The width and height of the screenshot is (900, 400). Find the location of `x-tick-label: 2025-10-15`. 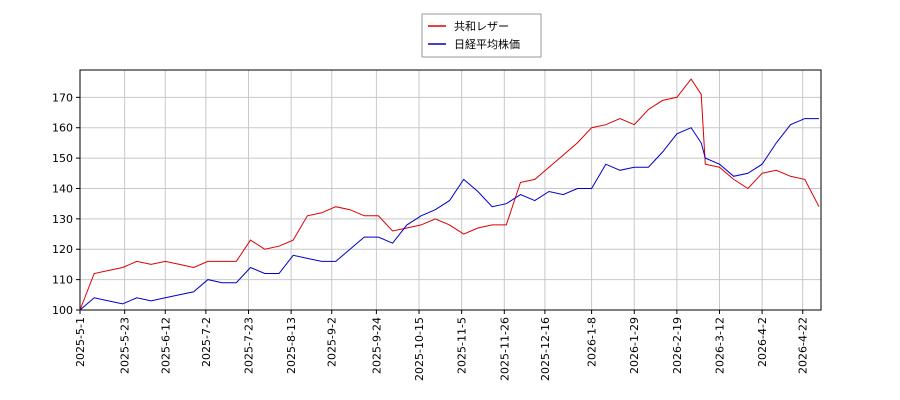

x-tick-label: 2025-10-15 is located at coordinates (419, 349).